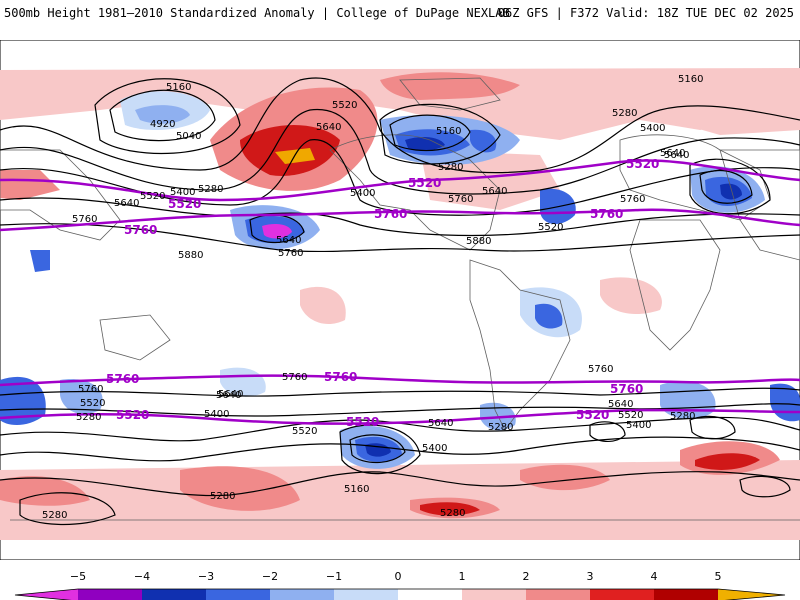 The image size is (800, 600). Describe the element at coordinates (340, 377) in the screenshot. I see `highlight-label-s5760-b: 5760` at that location.